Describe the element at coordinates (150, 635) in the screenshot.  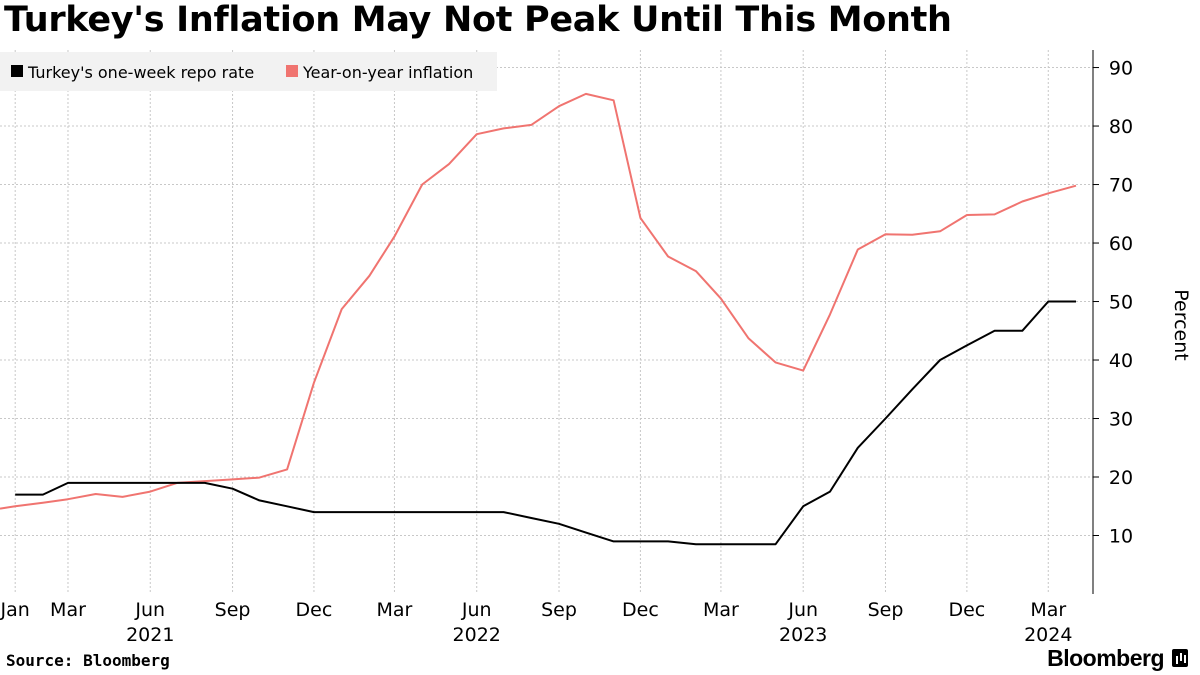
I see `x-year-label: 2021` at that location.